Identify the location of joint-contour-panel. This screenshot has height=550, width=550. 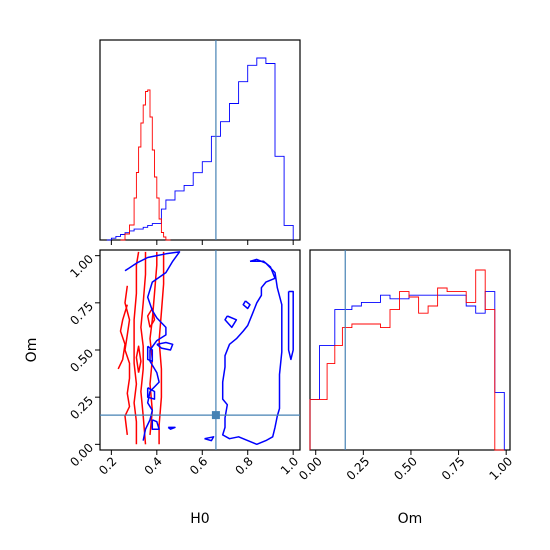
(200, 350).